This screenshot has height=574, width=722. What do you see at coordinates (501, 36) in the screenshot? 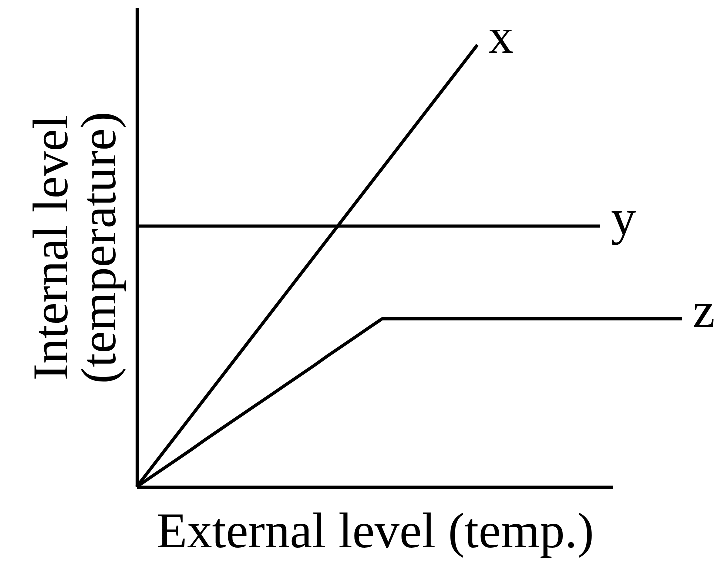
I see `series-label: x` at bounding box center [501, 36].